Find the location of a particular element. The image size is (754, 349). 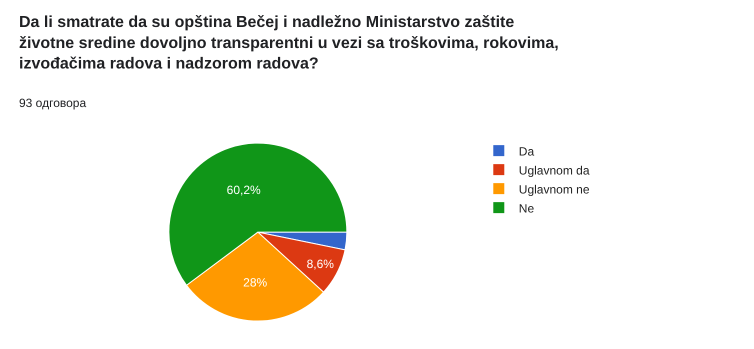

legend-label: Uglavnom da is located at coordinates (554, 170).